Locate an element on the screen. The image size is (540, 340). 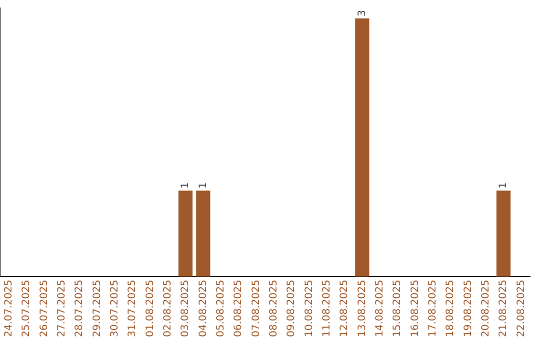
x-tick-label: 19.08.2025 is located at coordinates (468, 309).